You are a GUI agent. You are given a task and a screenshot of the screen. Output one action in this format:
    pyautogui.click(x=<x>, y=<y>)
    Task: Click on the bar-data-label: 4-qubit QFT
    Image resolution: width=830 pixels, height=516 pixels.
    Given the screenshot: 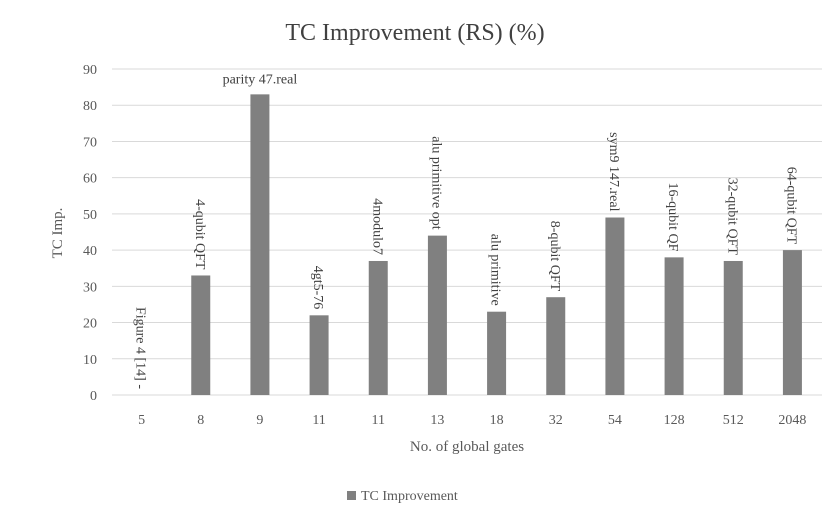 What is the action you would take?
    pyautogui.click(x=199, y=234)
    